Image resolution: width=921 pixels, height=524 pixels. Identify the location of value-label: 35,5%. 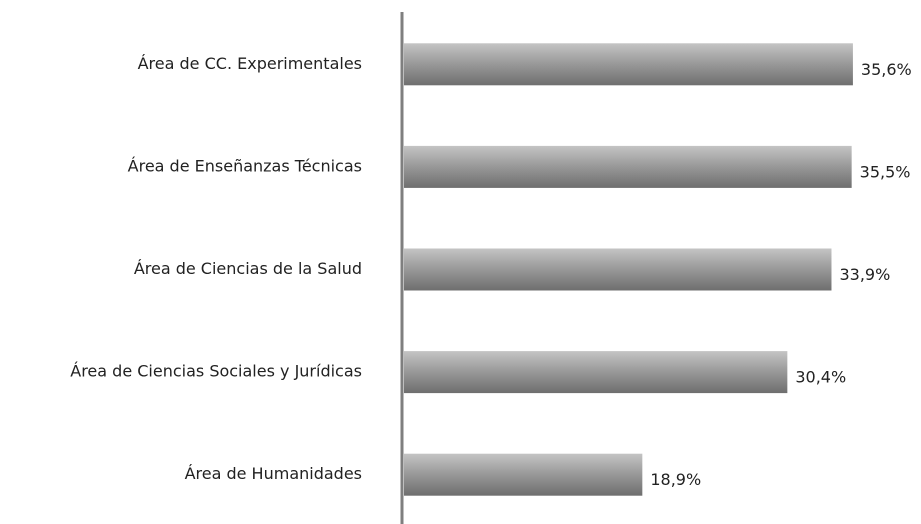
(885, 171).